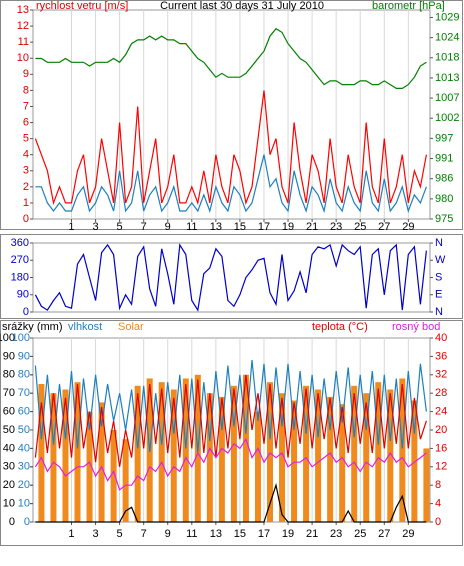  Describe the element at coordinates (95, 227) in the screenshot. I see `x-tick-label: 3` at that location.